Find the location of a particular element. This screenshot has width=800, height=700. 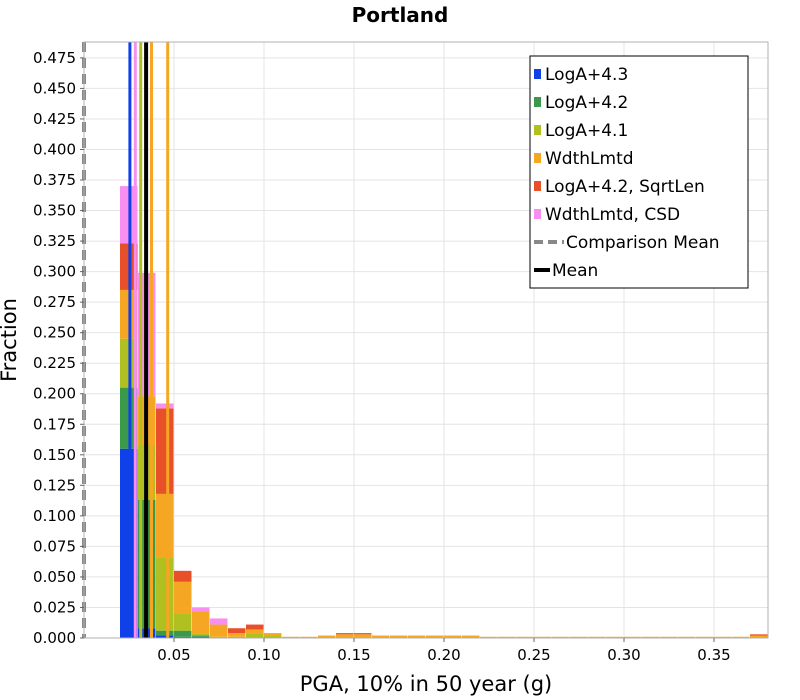

legend-label-3: WdthLmtd is located at coordinates (589, 159).